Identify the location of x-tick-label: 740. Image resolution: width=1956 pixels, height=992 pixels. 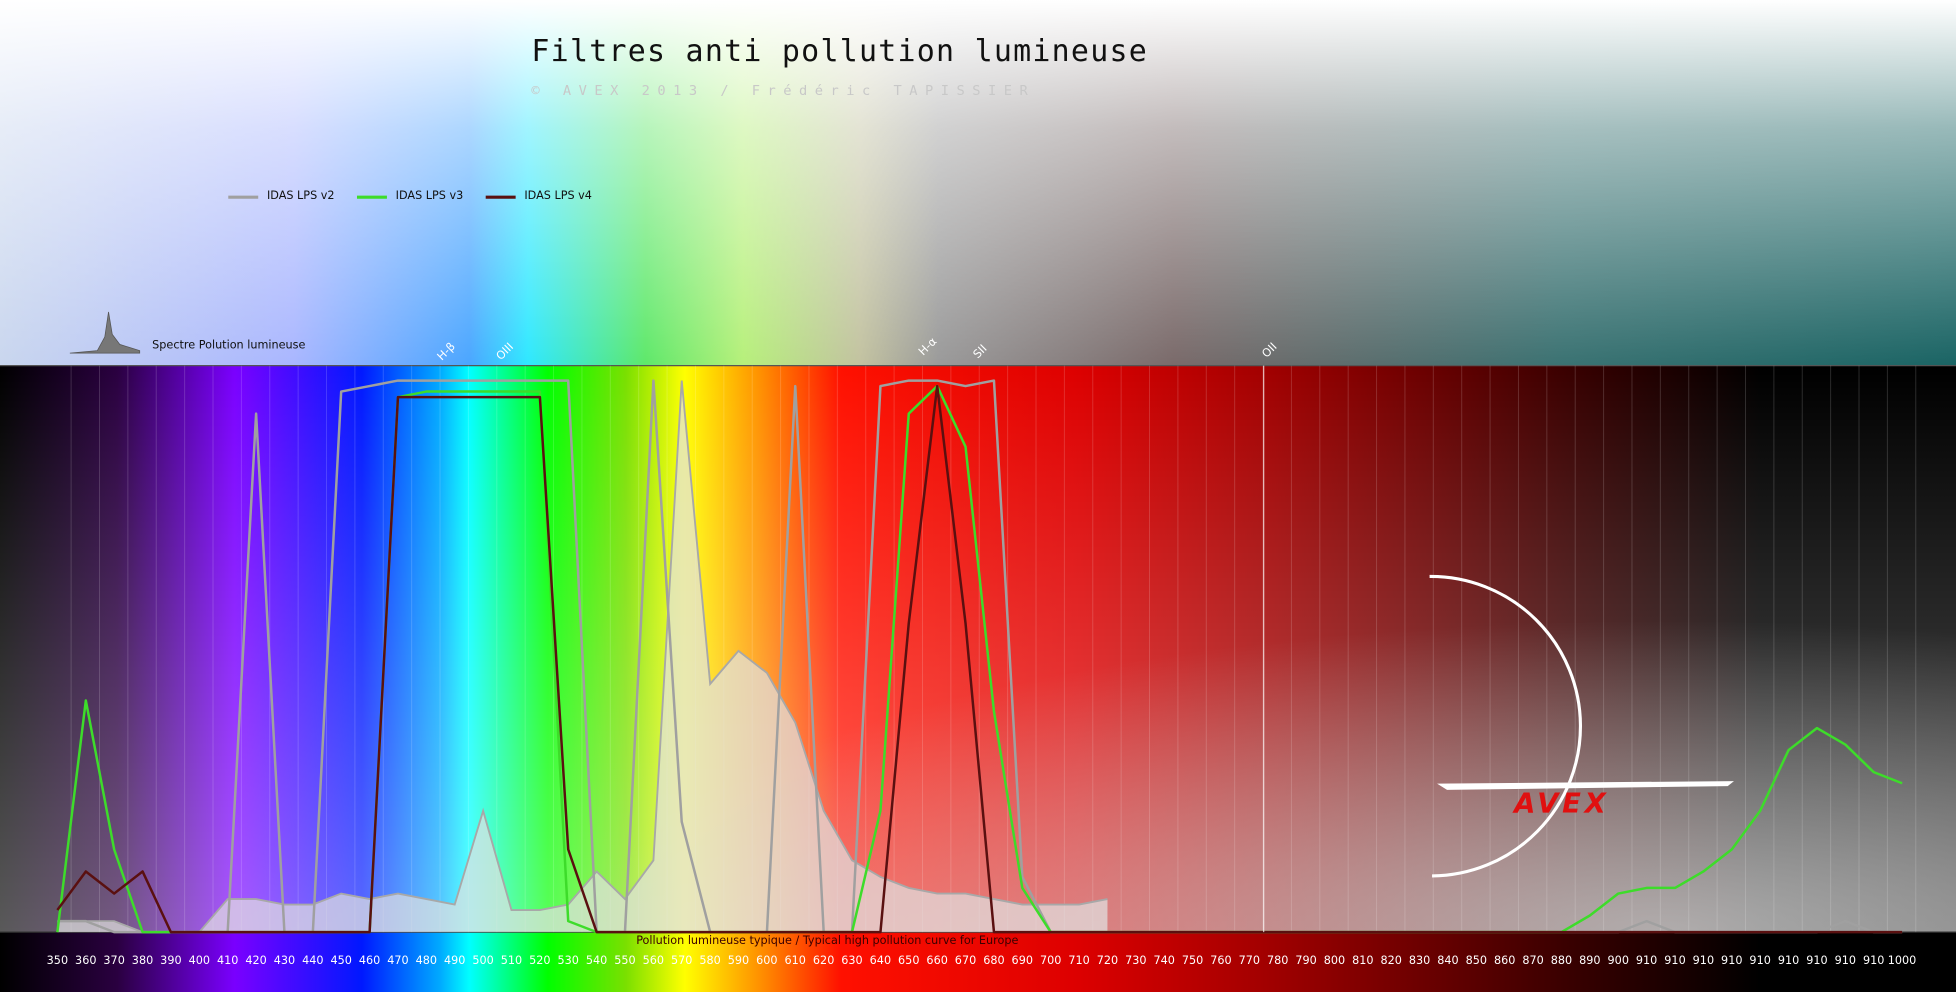
(1163, 960).